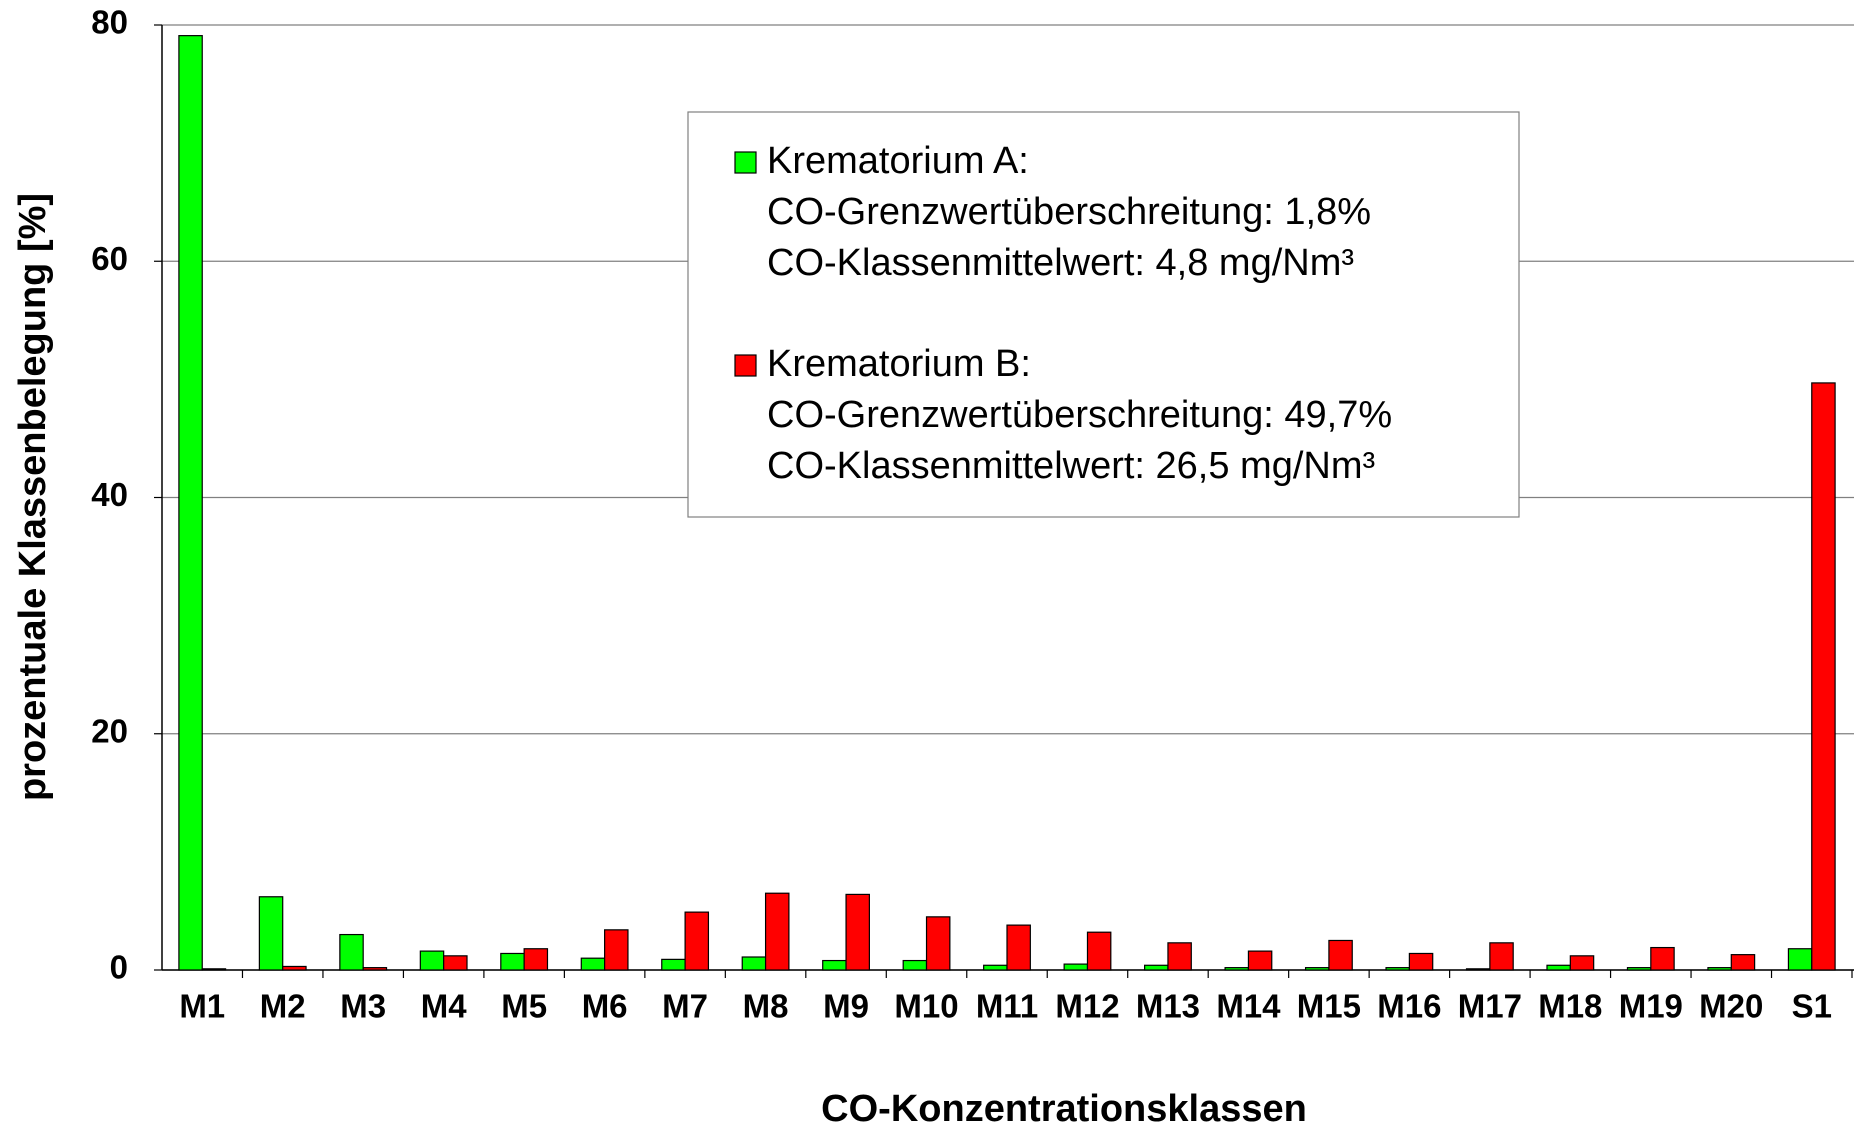  I want to click on legend-note: CO-Grenzwertüberschreitung: 1,8%, so click(1069, 212).